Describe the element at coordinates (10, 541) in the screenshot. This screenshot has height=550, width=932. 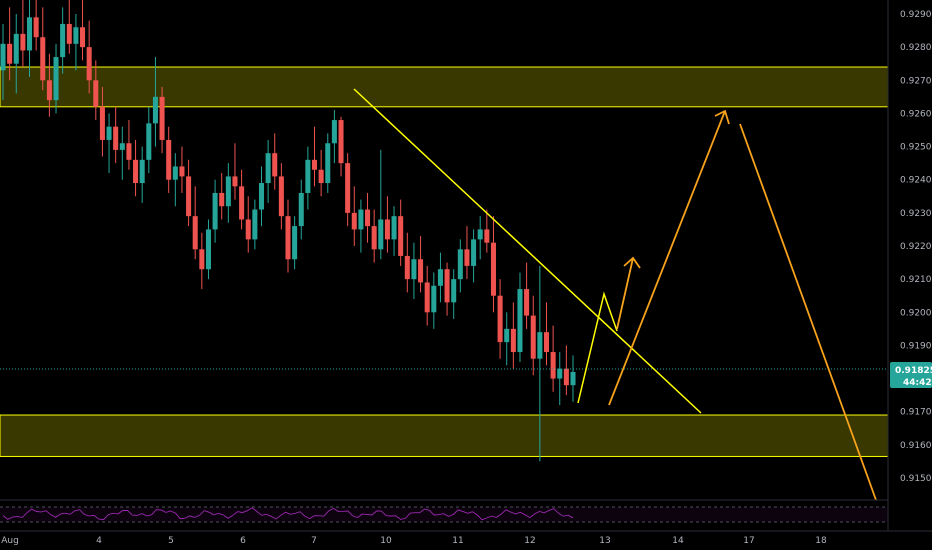
I see `time-tick-label: Aug` at that location.